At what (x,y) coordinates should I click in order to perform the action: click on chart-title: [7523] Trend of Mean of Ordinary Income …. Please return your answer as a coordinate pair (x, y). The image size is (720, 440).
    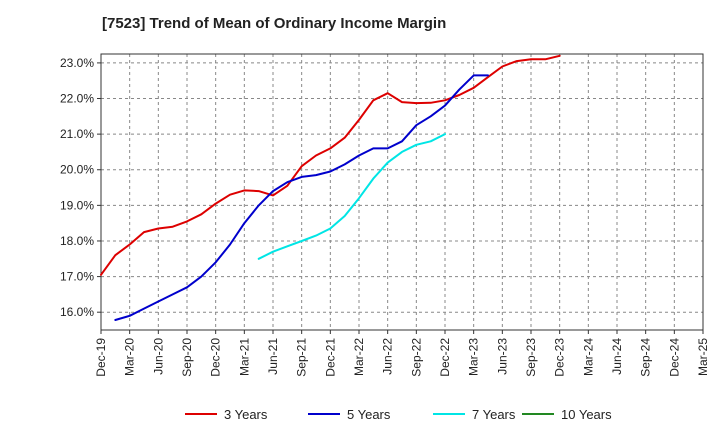
    Looking at the image, I should click on (274, 23).